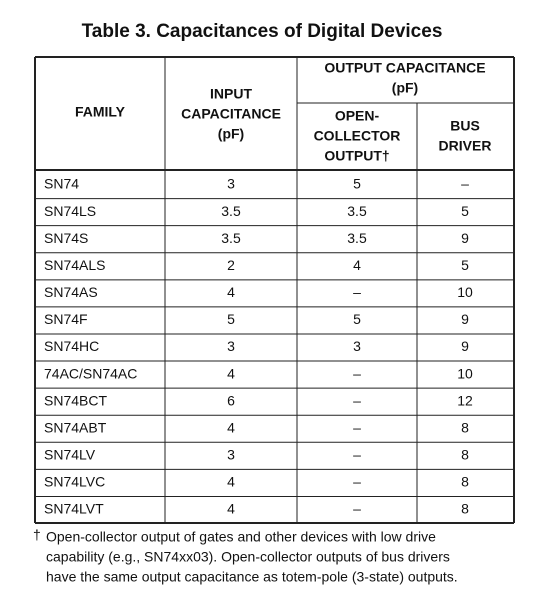 Image resolution: width=552 pixels, height=593 pixels. Describe the element at coordinates (231, 400) in the screenshot. I see `table-cell: 6` at that location.